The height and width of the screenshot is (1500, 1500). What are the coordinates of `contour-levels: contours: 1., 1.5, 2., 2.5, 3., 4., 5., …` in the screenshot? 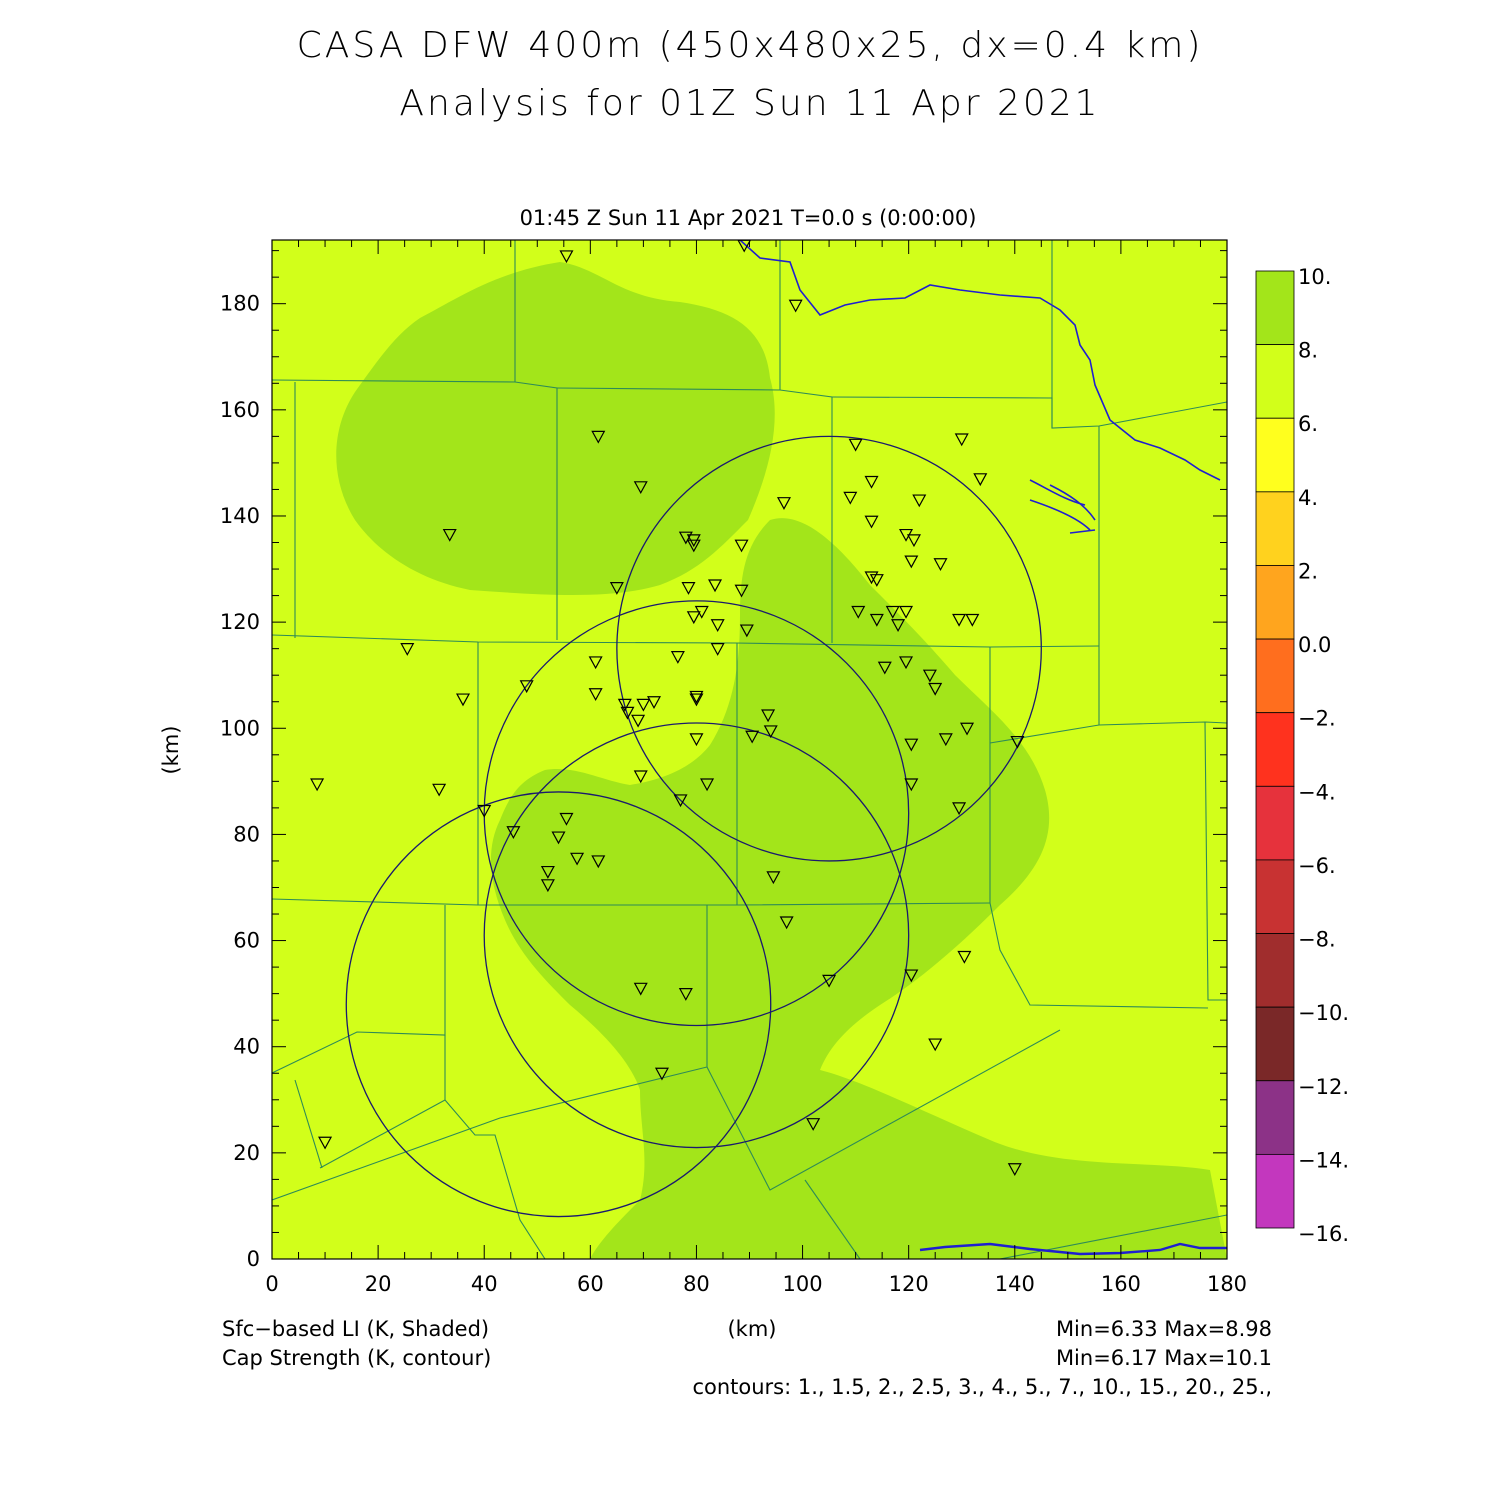 It's located at (982, 1387).